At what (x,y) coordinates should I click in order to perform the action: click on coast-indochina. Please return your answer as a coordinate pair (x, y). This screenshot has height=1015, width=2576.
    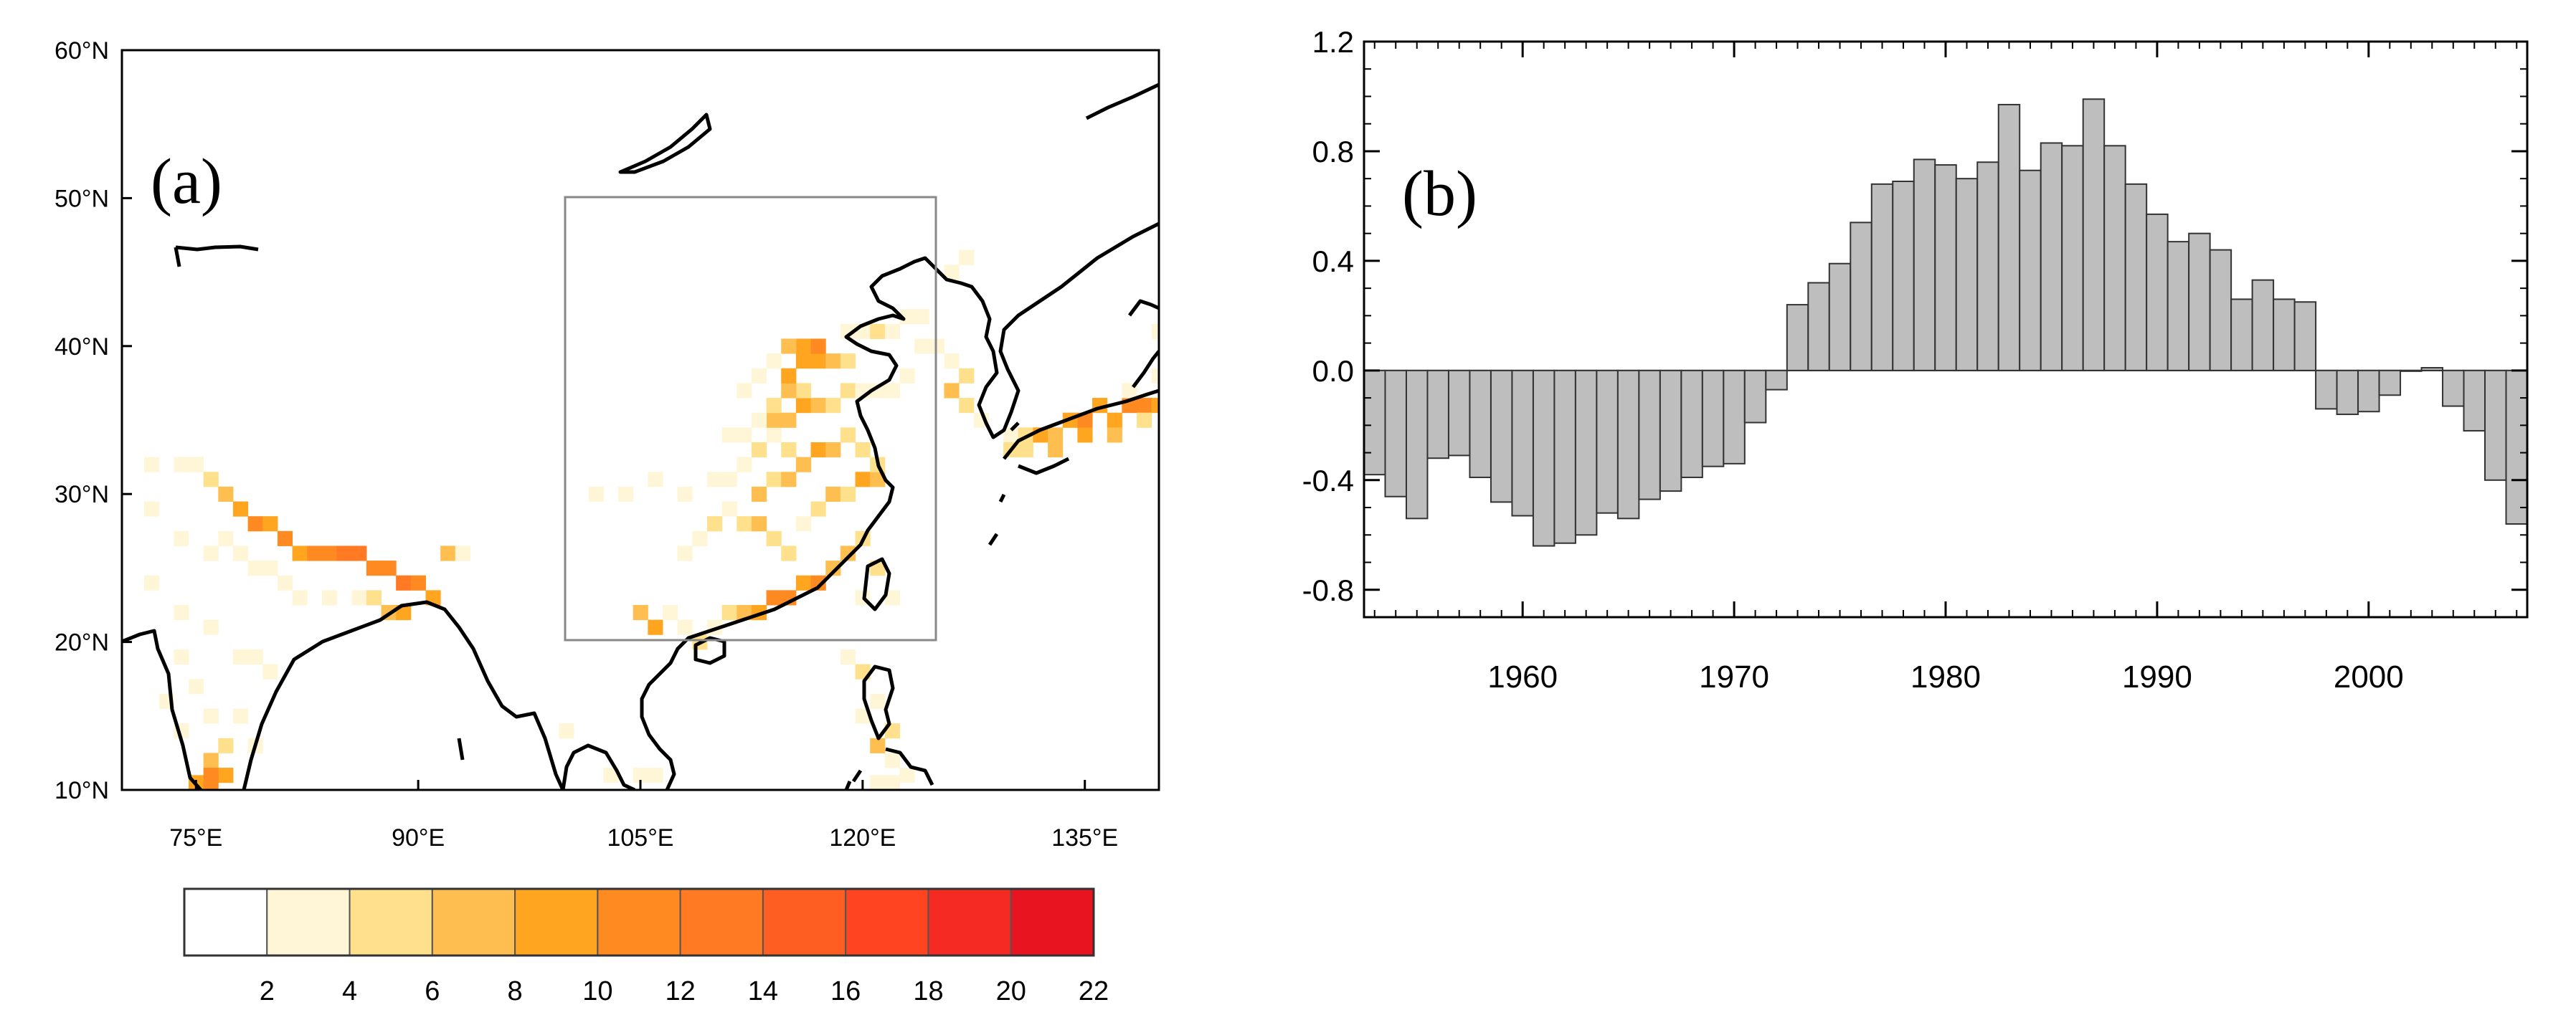
    Looking at the image, I should click on (860, 506).